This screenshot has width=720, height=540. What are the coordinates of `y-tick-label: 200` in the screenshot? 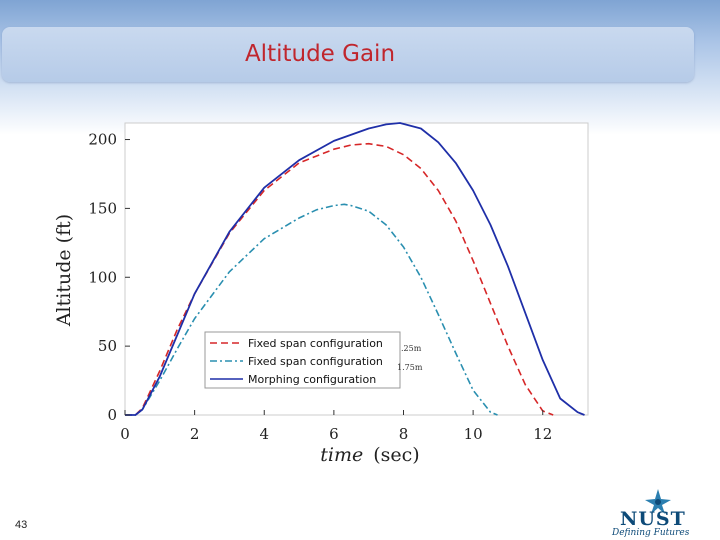 It's located at (102, 140).